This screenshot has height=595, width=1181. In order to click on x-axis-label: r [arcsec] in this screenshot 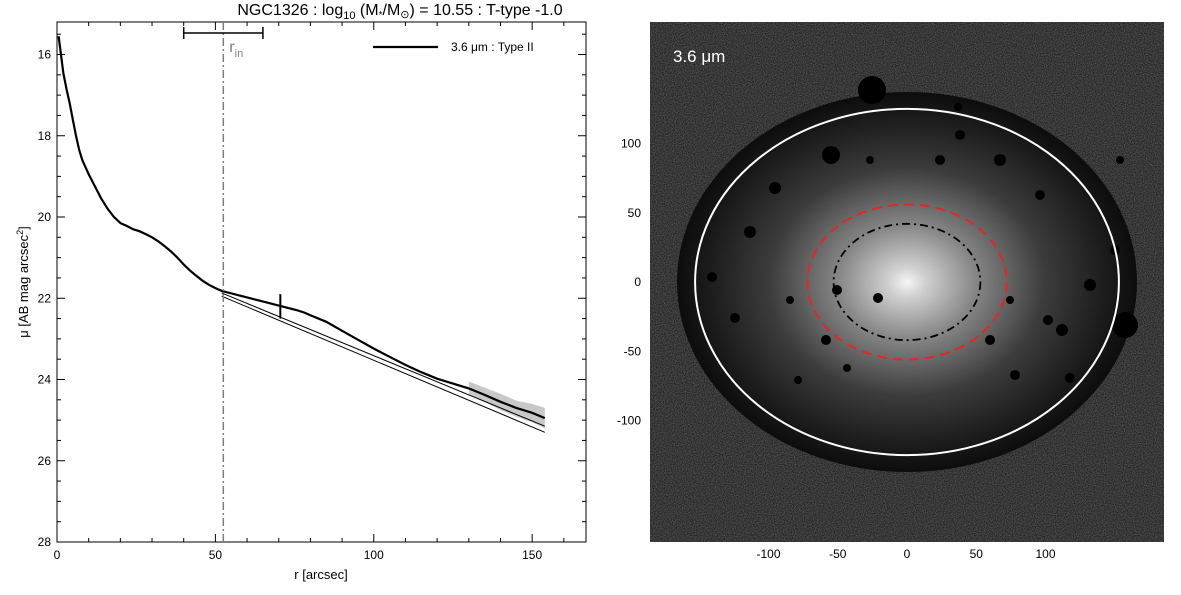, I will do `click(320, 574)`.